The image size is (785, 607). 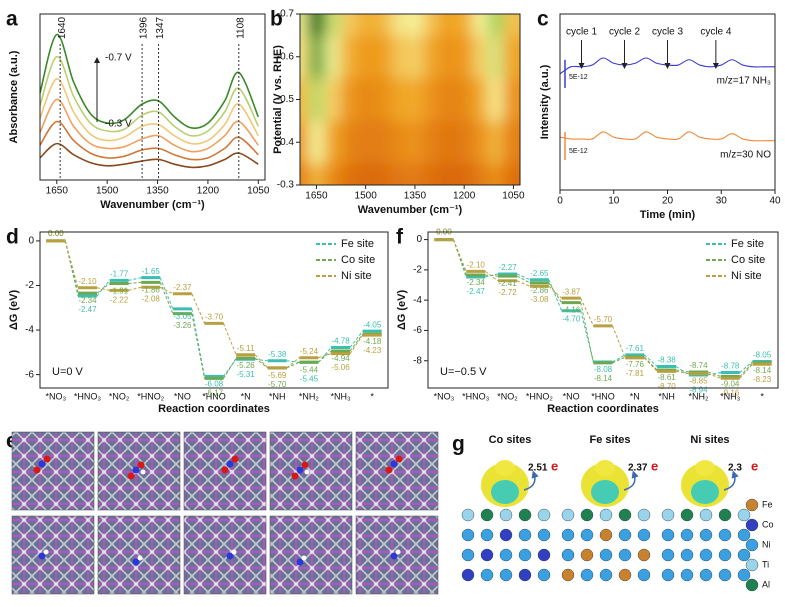 What do you see at coordinates (151, 271) in the screenshot?
I see `value-label: -1.65` at bounding box center [151, 271].